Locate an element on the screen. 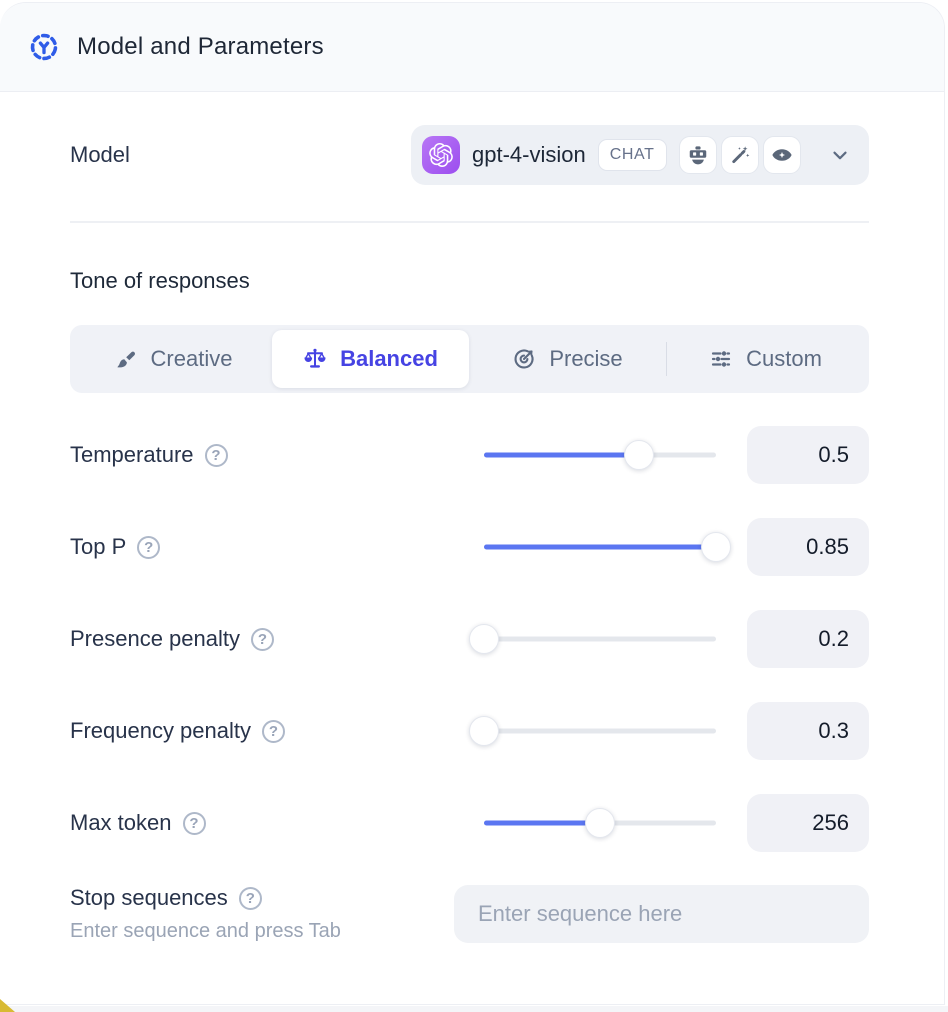 Image resolution: width=948 pixels, height=1012 pixels. paintbrush-icon is located at coordinates (126, 359).